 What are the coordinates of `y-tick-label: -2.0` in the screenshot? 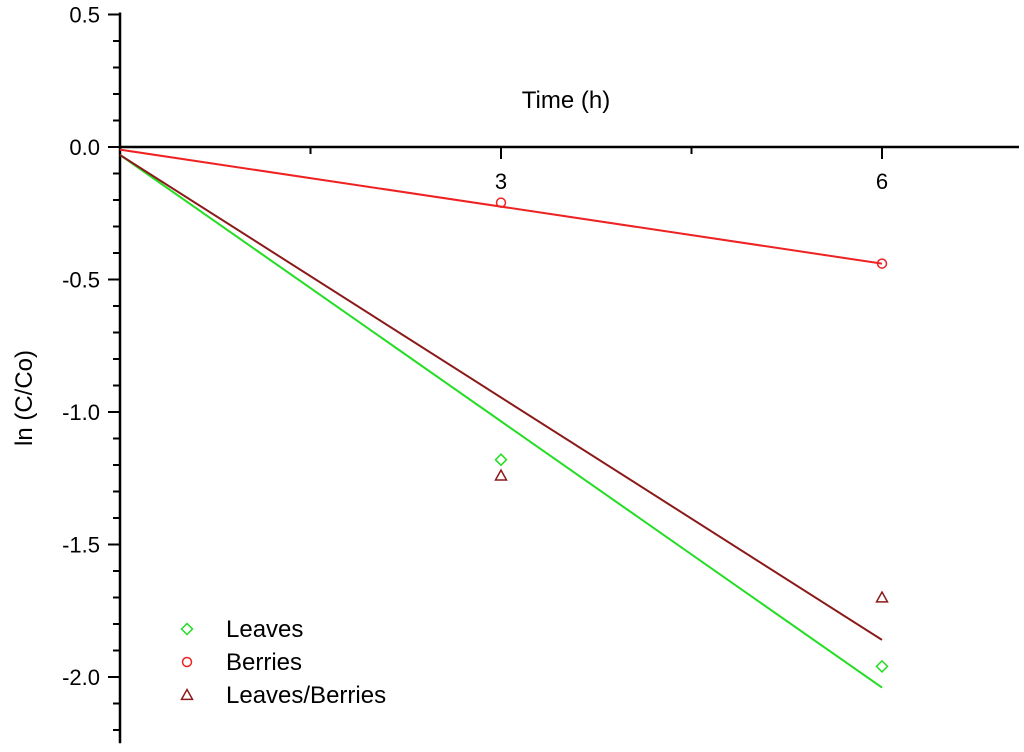 It's located at (81, 677).